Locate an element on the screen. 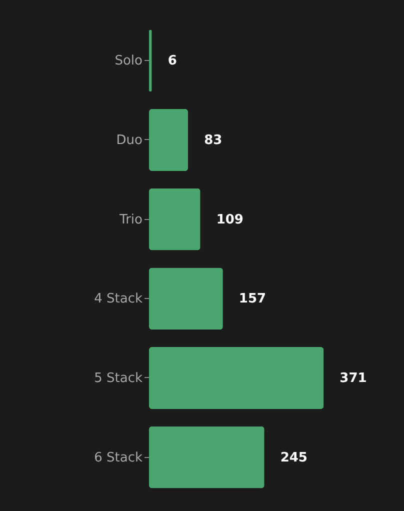 The height and width of the screenshot is (511, 404). y-tick-label: Solo is located at coordinates (128, 61).